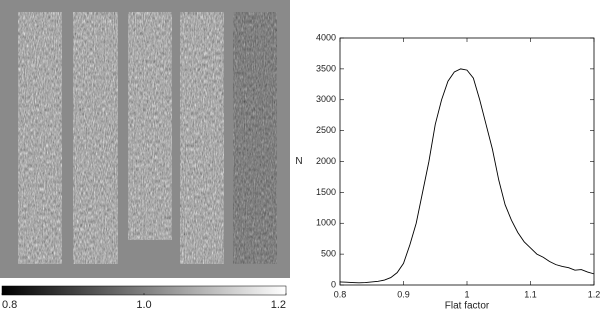 Image resolution: width=600 pixels, height=317 pixels. I want to click on y-tick-label: 3000, so click(326, 99).